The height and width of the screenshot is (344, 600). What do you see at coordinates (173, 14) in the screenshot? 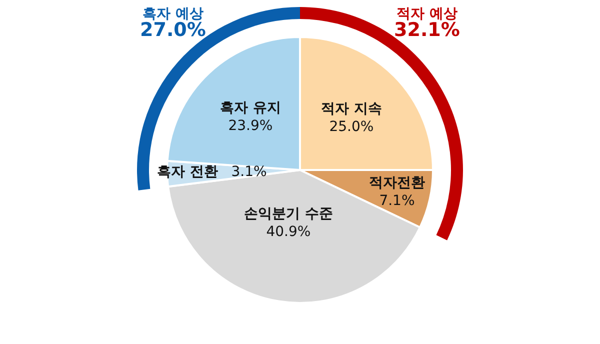
I see `slice-label: 흑자 예상` at bounding box center [173, 14].